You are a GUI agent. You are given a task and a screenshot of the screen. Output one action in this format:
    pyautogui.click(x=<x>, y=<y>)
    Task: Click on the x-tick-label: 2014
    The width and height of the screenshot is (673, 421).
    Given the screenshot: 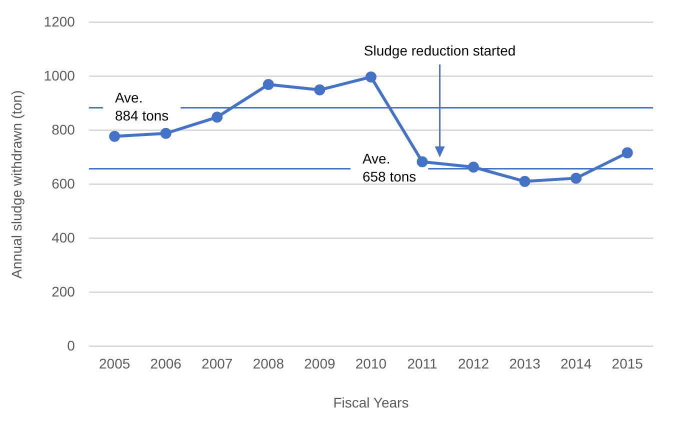 What is the action you would take?
    pyautogui.click(x=576, y=364)
    